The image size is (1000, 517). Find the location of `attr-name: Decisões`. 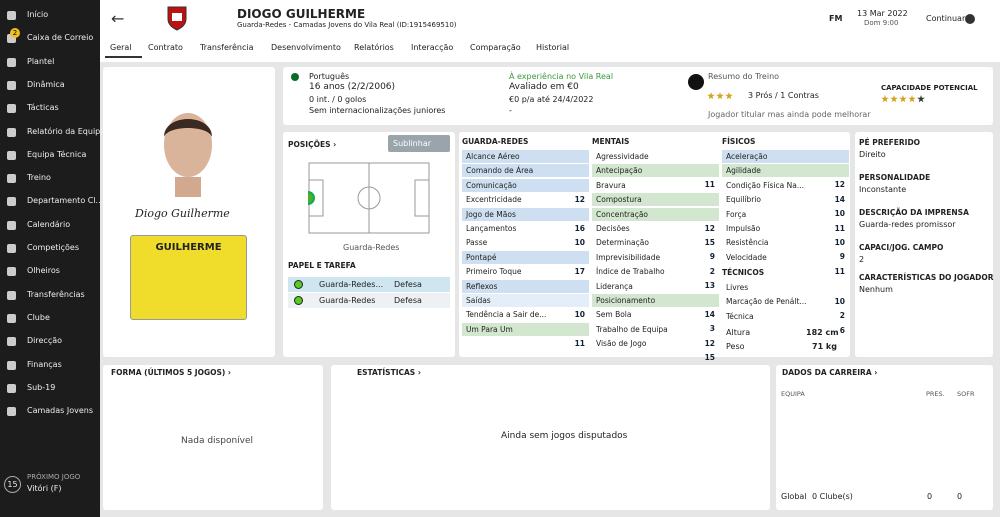

attr-name: Decisões is located at coordinates (613, 228).